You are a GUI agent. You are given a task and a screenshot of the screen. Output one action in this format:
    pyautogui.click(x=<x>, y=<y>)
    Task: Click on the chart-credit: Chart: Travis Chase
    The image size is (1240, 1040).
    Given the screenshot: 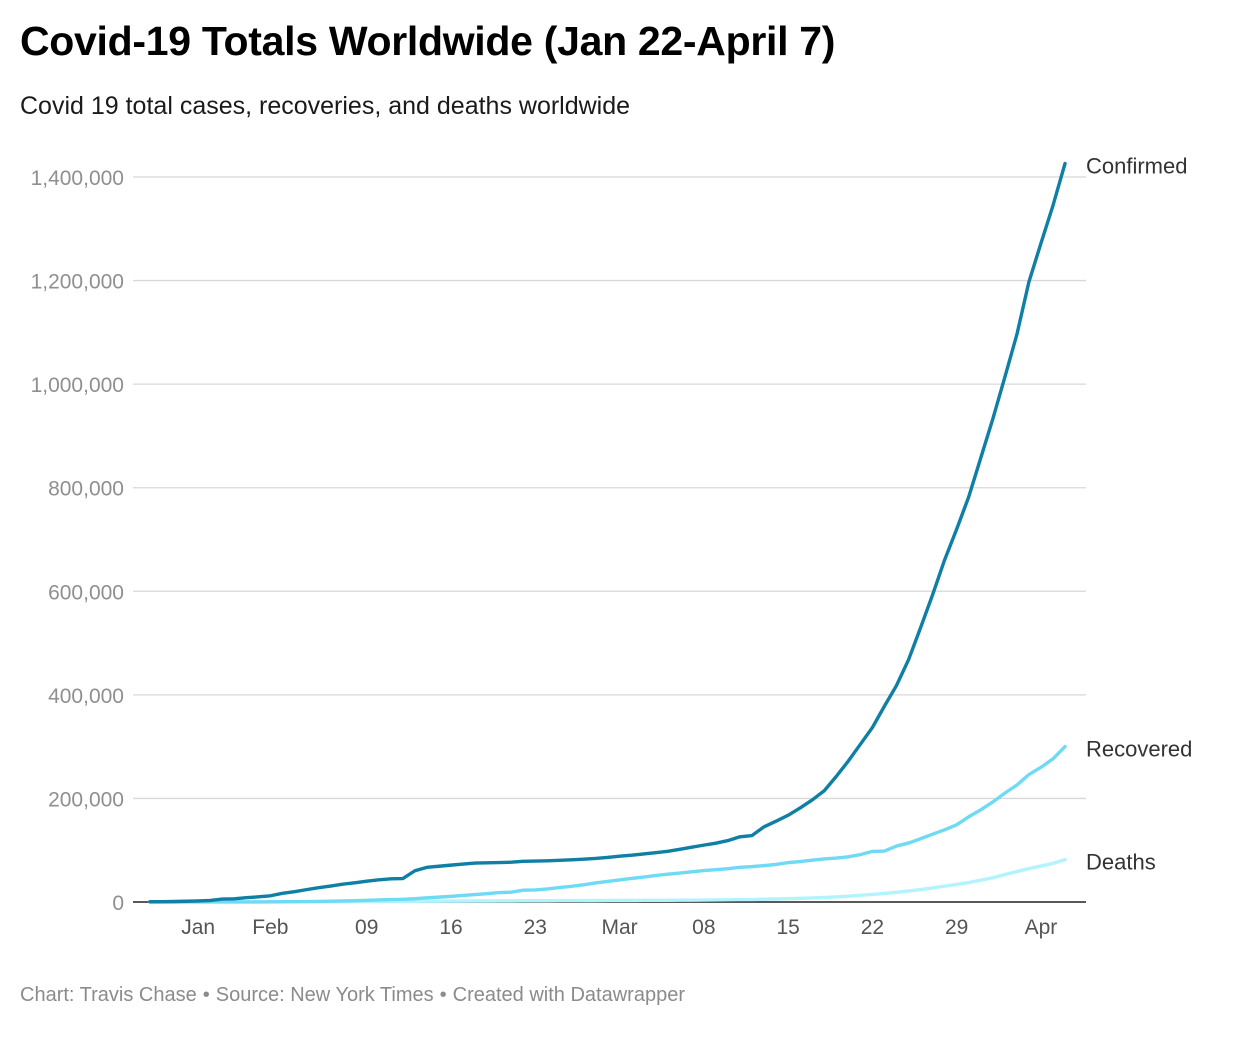 What is the action you would take?
    pyautogui.click(x=108, y=995)
    